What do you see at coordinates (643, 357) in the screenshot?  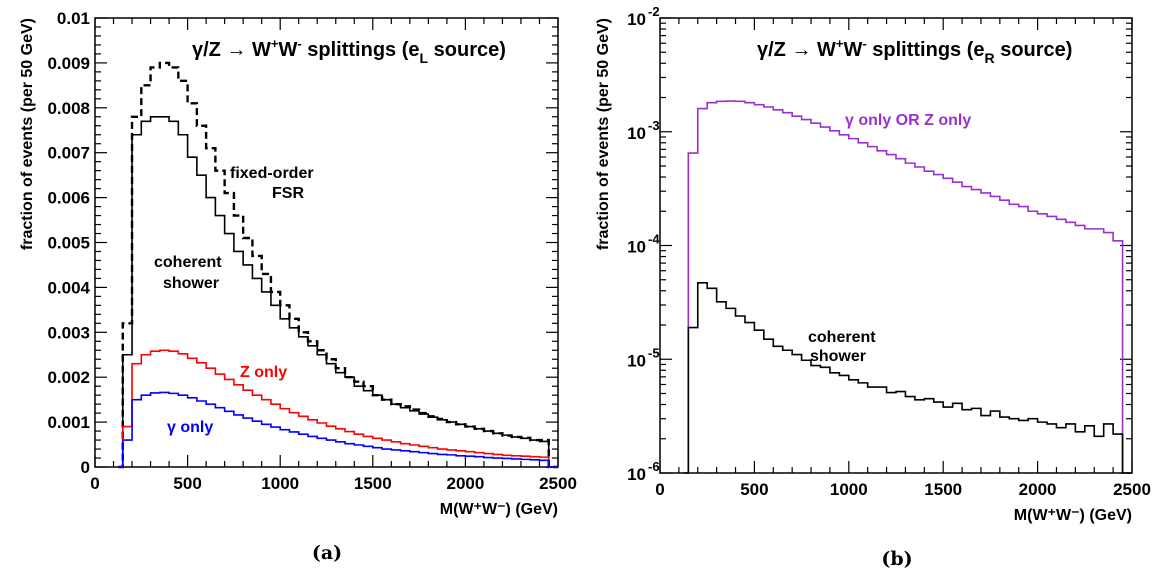 I see `y-tick-label: 10 -5` at bounding box center [643, 357].